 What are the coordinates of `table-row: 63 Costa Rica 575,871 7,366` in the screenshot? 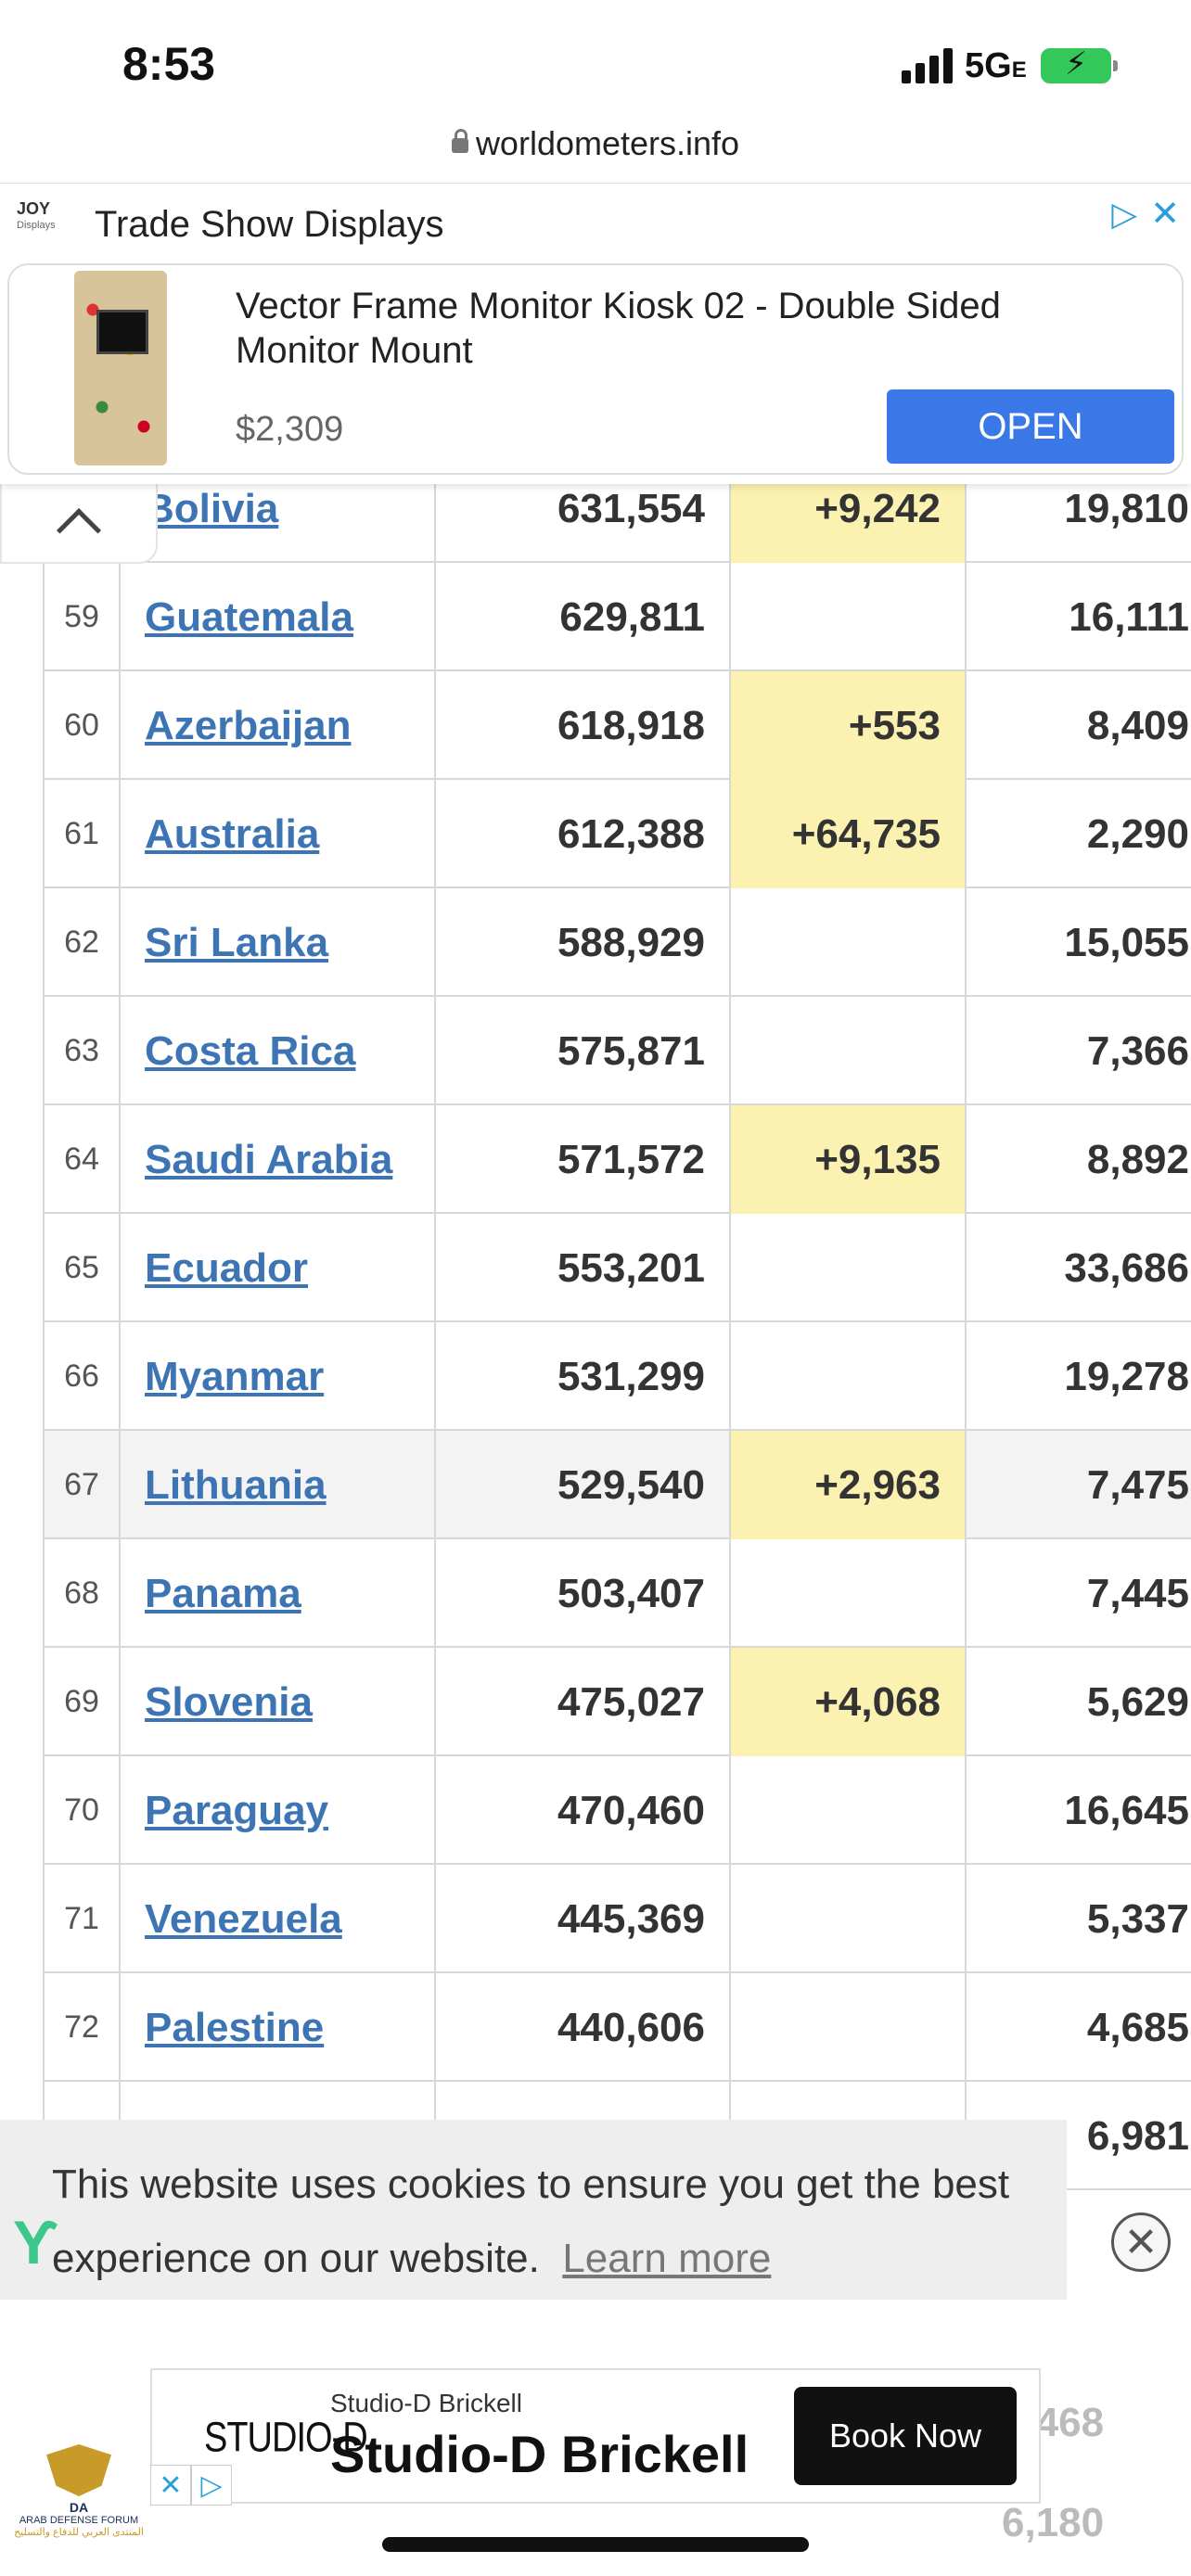 It's located at (617, 1051).